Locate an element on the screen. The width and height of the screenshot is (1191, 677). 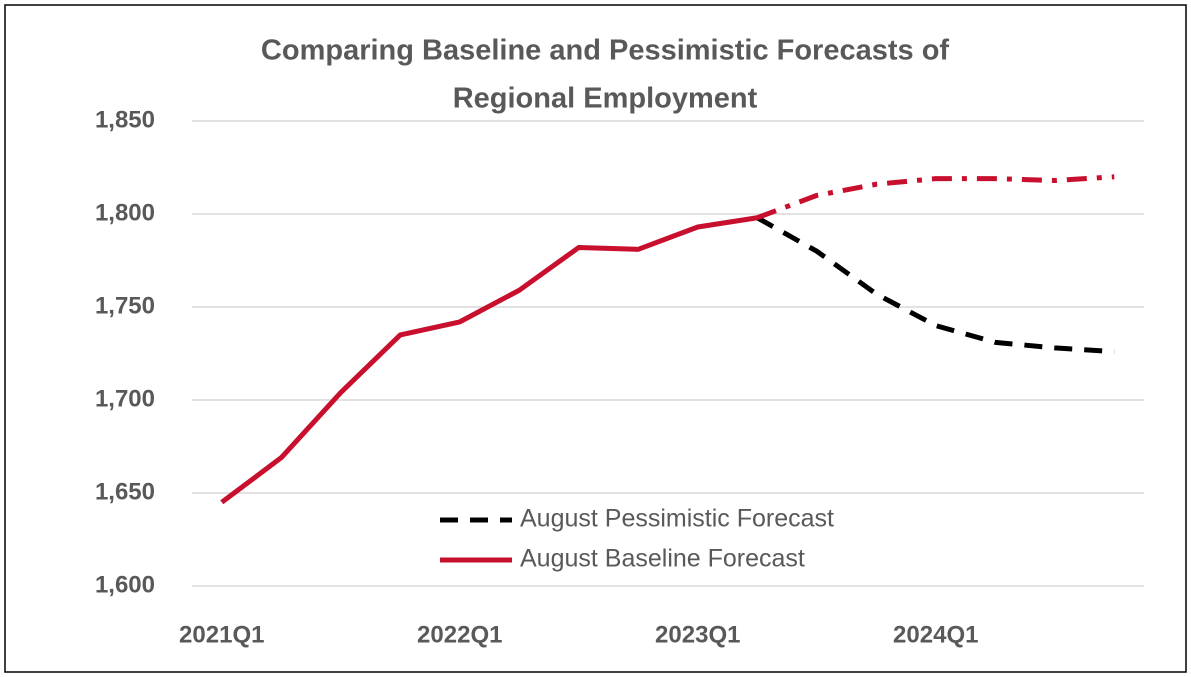
y-tick-label: 1,600 is located at coordinates (125, 584).